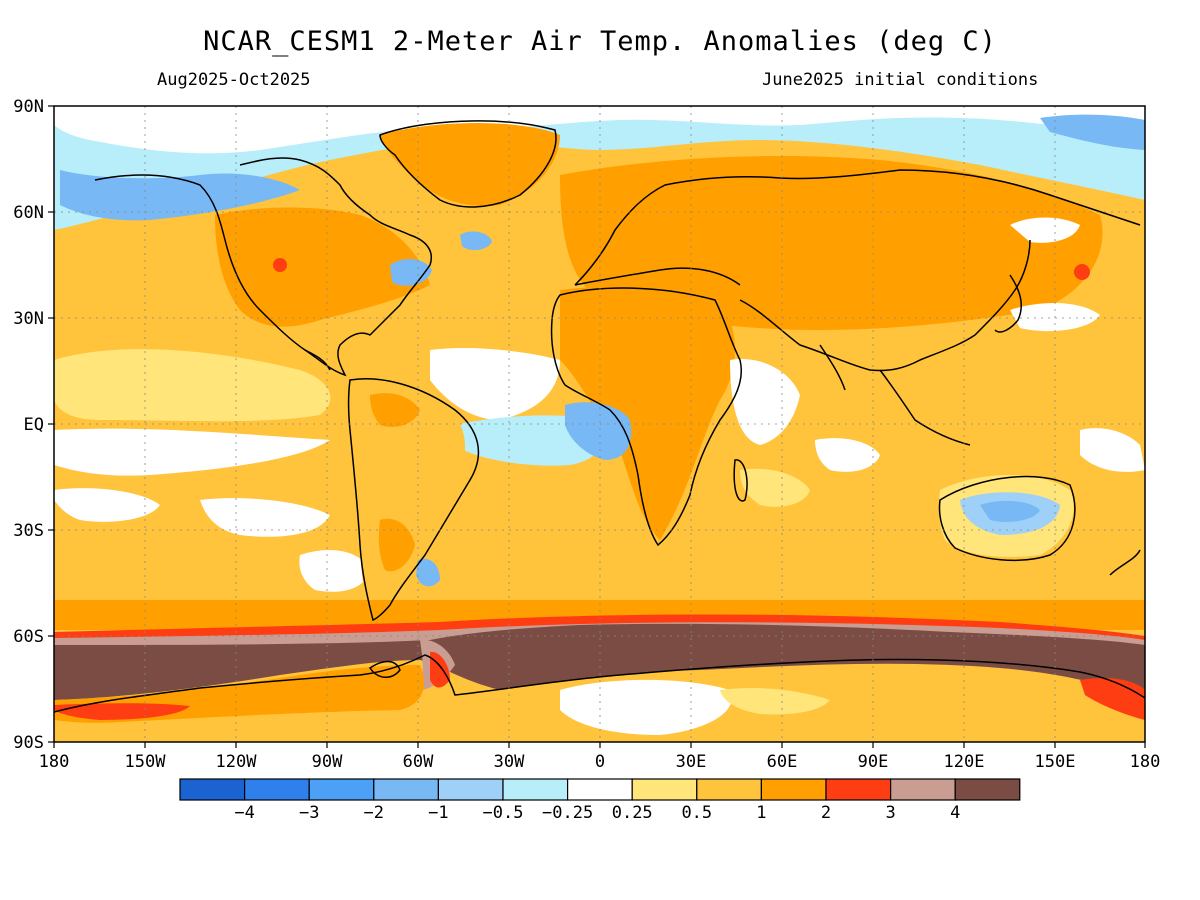 The image size is (1200, 900). What do you see at coordinates (237, 762) in the screenshot?
I see `lon-label: 120W` at bounding box center [237, 762].